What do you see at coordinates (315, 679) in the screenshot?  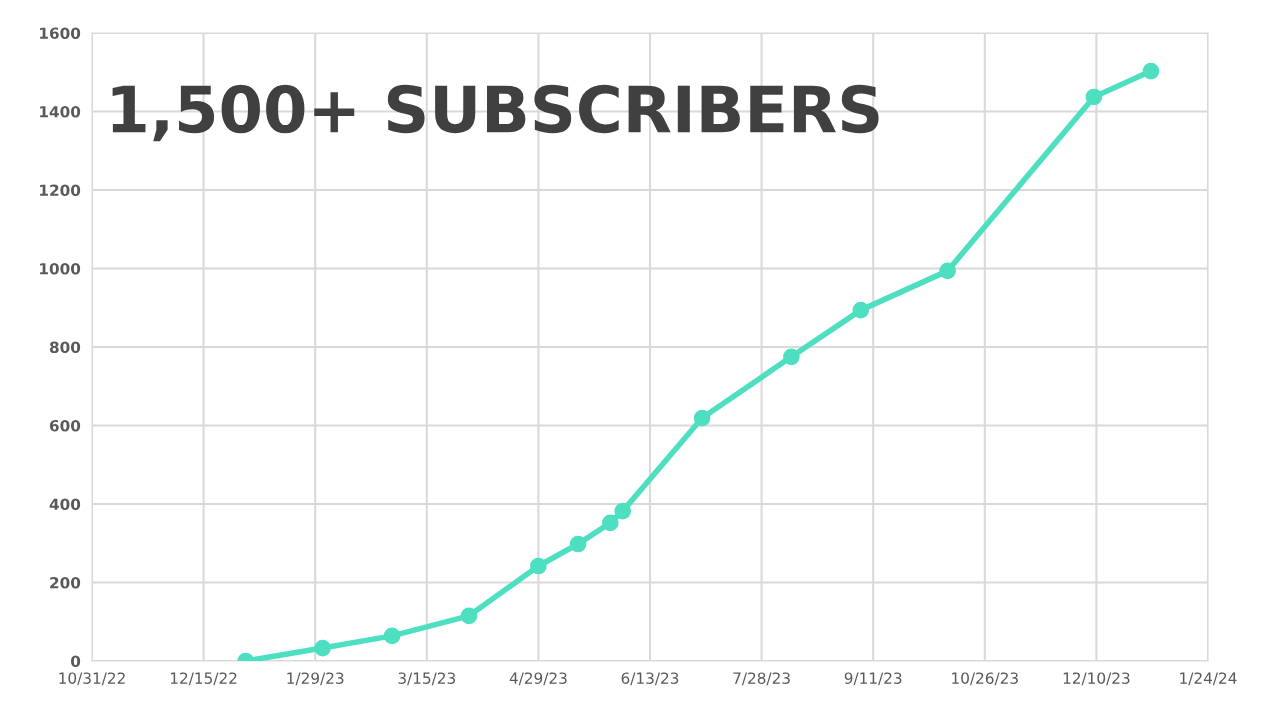 I see `x-tick-label: 1/29/23` at bounding box center [315, 679].